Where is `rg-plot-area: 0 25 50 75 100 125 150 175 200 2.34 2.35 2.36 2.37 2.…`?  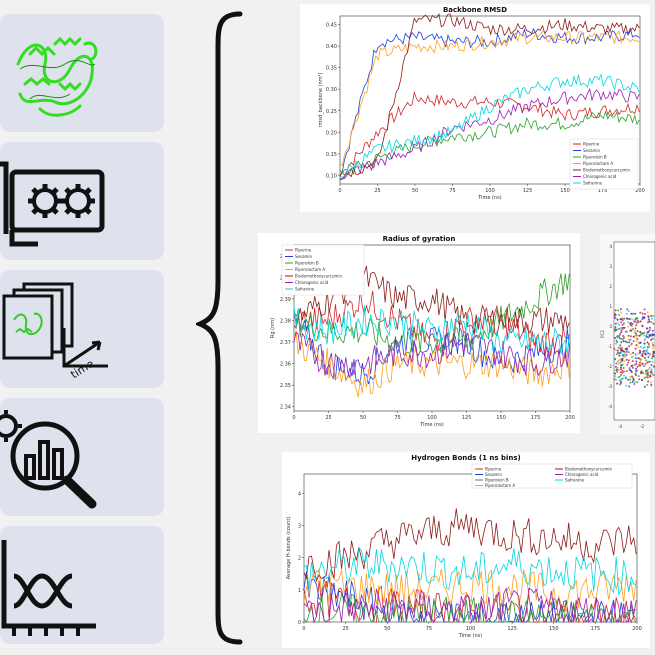
rg-plot-area: 0 25 50 75 100 125 150 175 200 2.34 2.35 2.36 2.37 2.… is located at coordinates (422, 336).